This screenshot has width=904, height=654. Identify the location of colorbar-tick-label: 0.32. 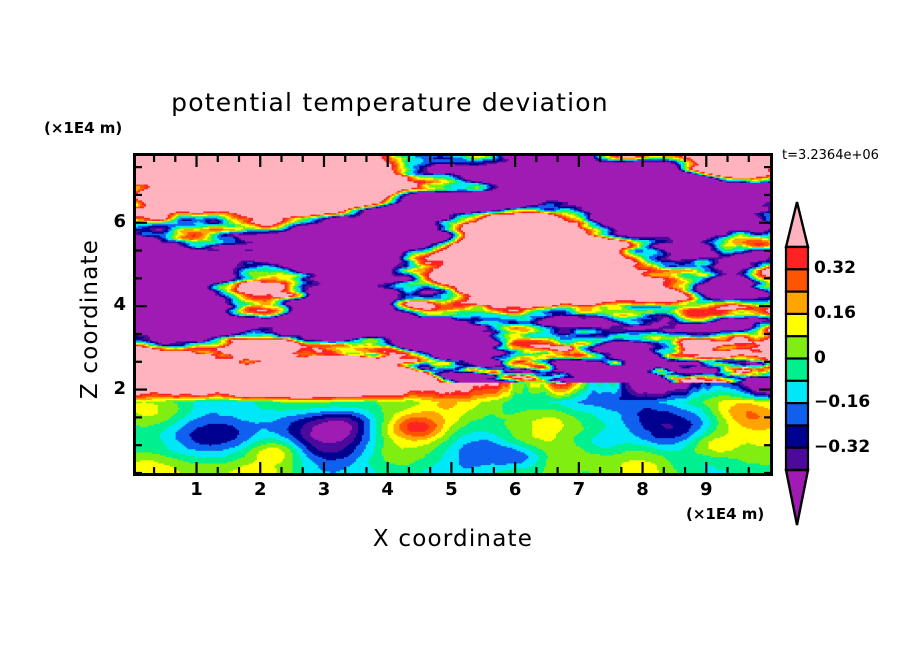
(835, 268).